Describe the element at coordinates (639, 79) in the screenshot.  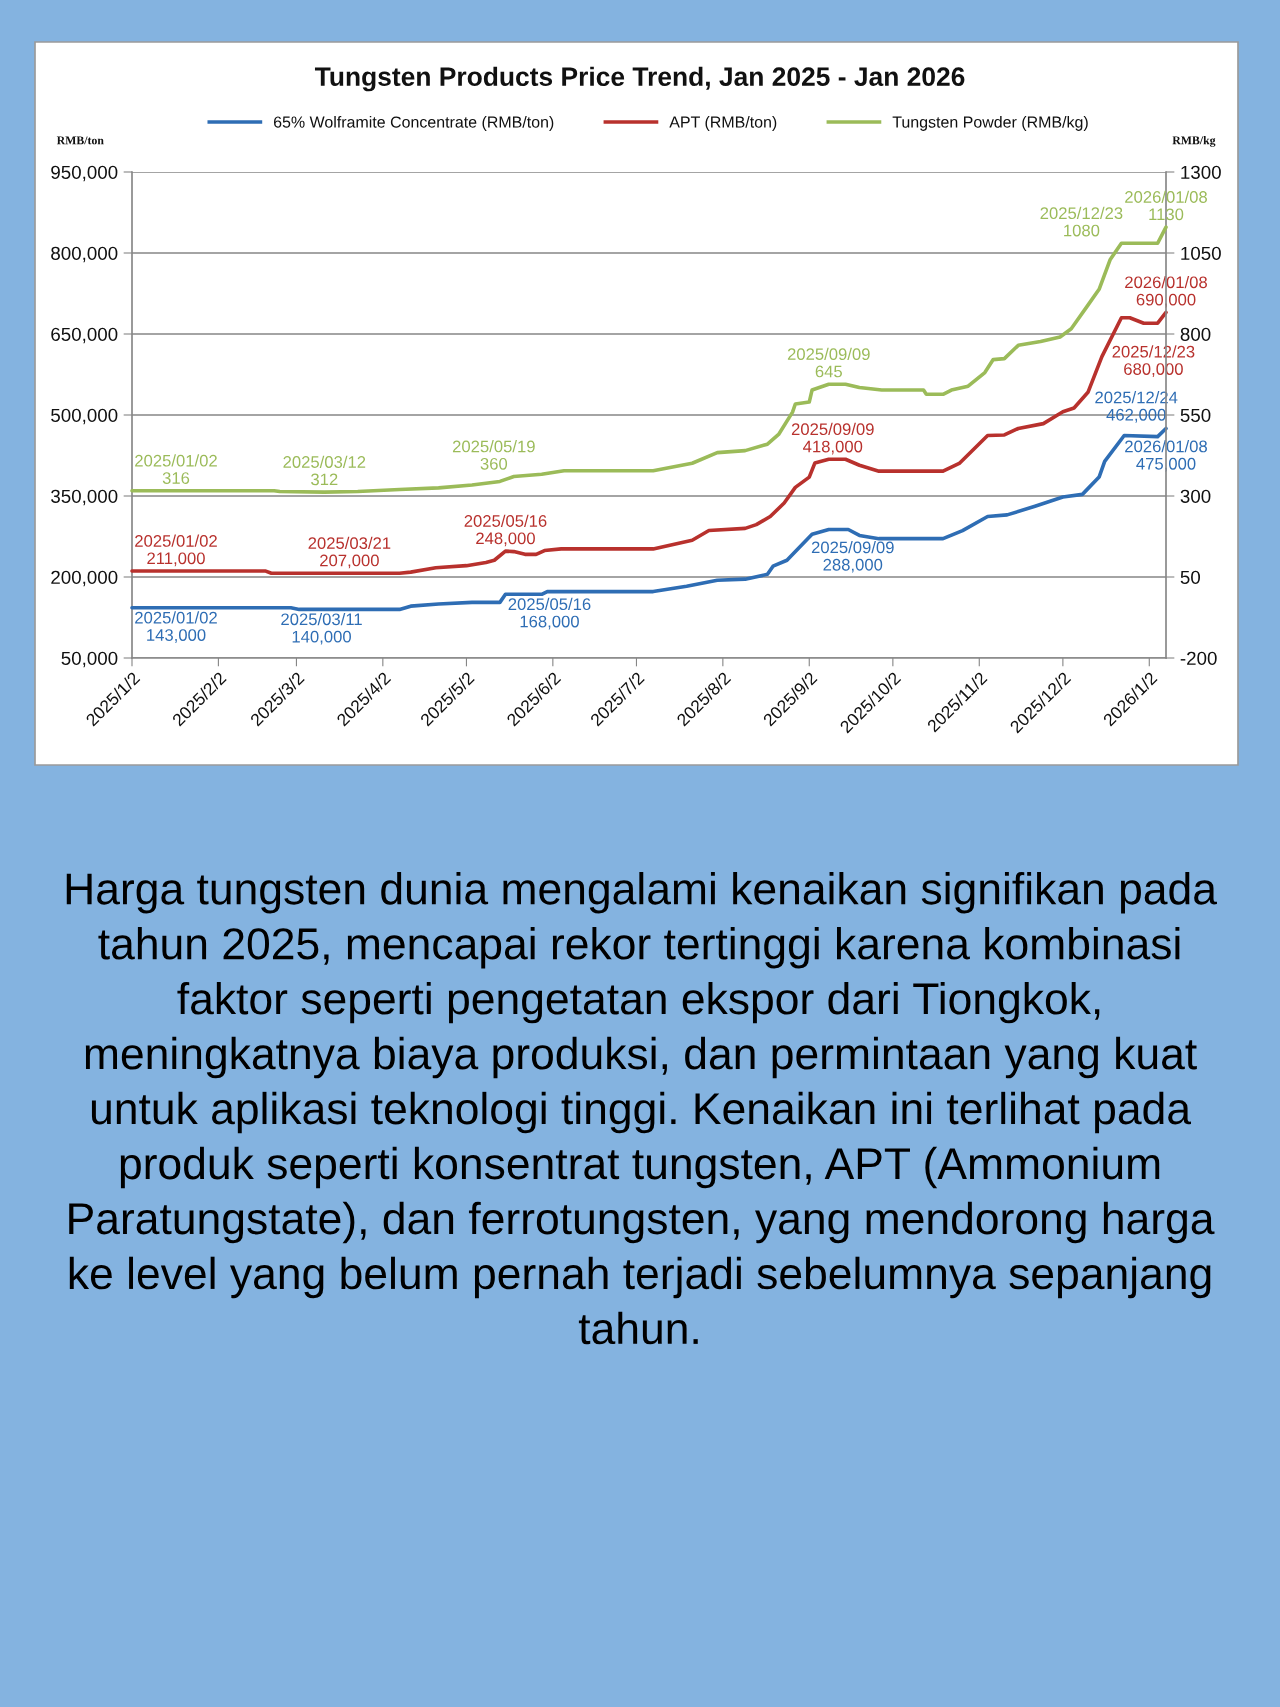
I see `chart-title: Tungsten Products Price Trend, Jan 2025 - Jan 2026` at that location.